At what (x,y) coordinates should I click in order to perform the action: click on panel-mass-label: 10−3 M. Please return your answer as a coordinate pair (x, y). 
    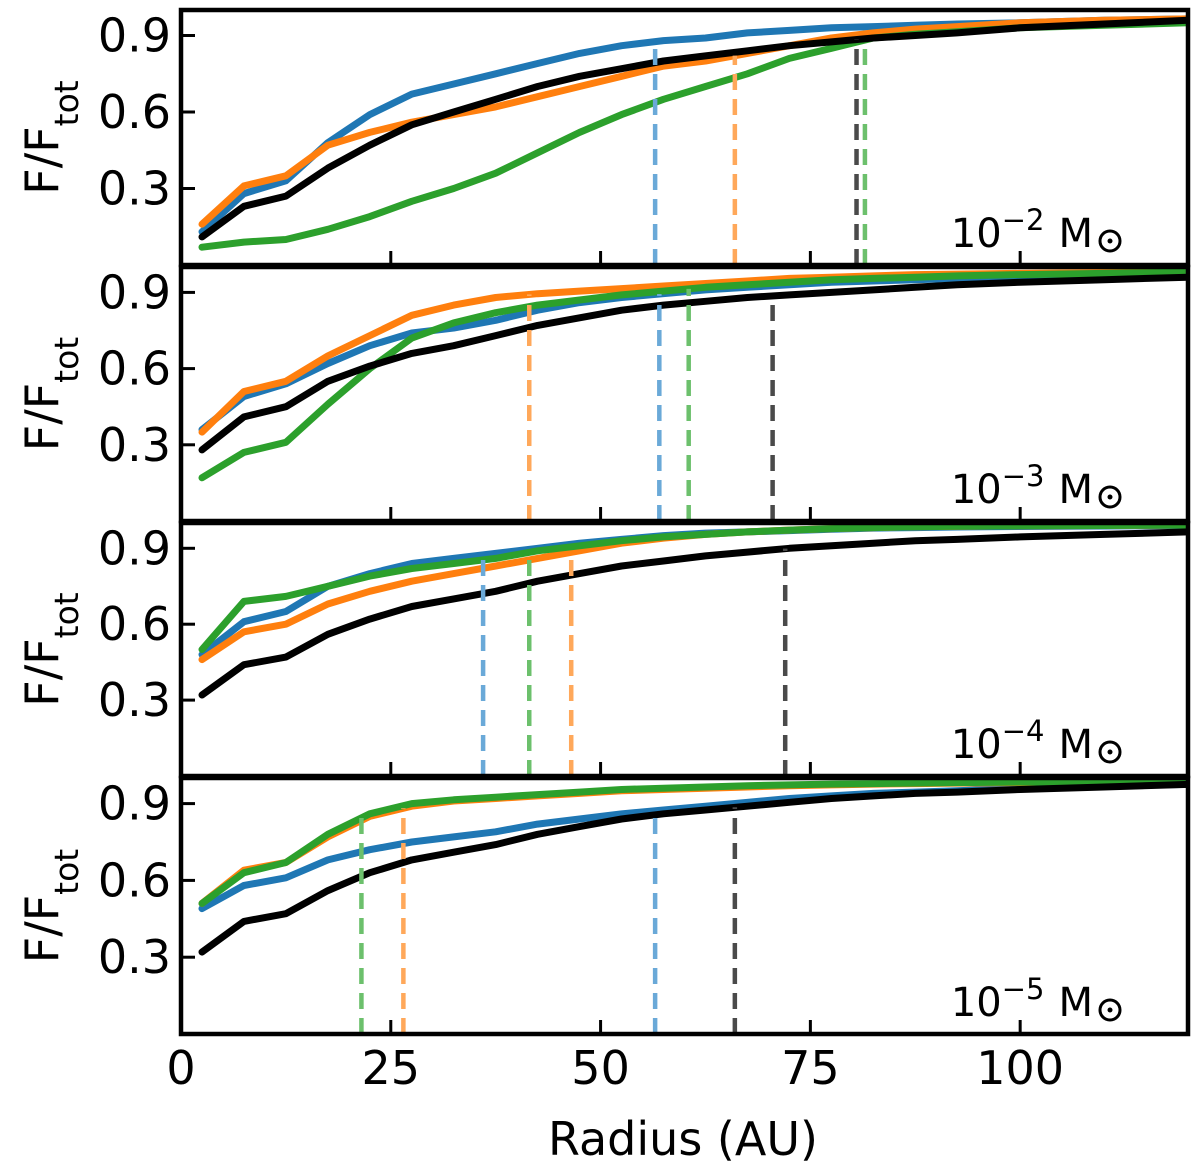
    Looking at the image, I should click on (1022, 486).